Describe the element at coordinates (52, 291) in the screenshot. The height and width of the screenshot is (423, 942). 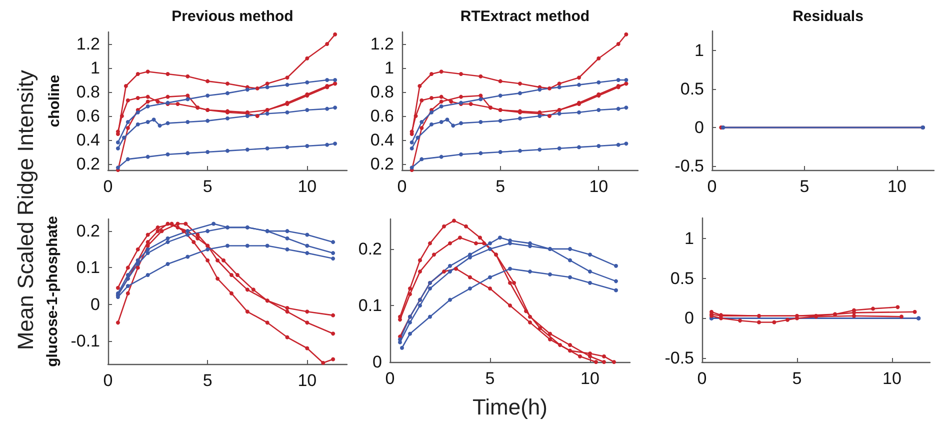
I see `y-axis-title: glucose-1-phosphate` at that location.